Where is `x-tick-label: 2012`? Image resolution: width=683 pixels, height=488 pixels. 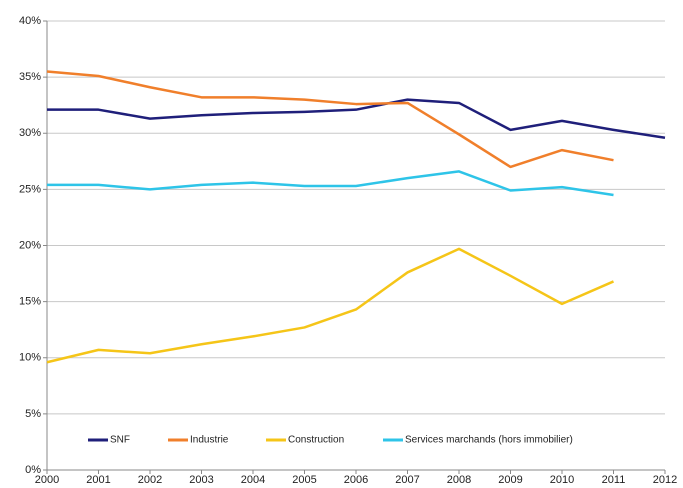
x-tick-label: 2012 is located at coordinates (665, 480).